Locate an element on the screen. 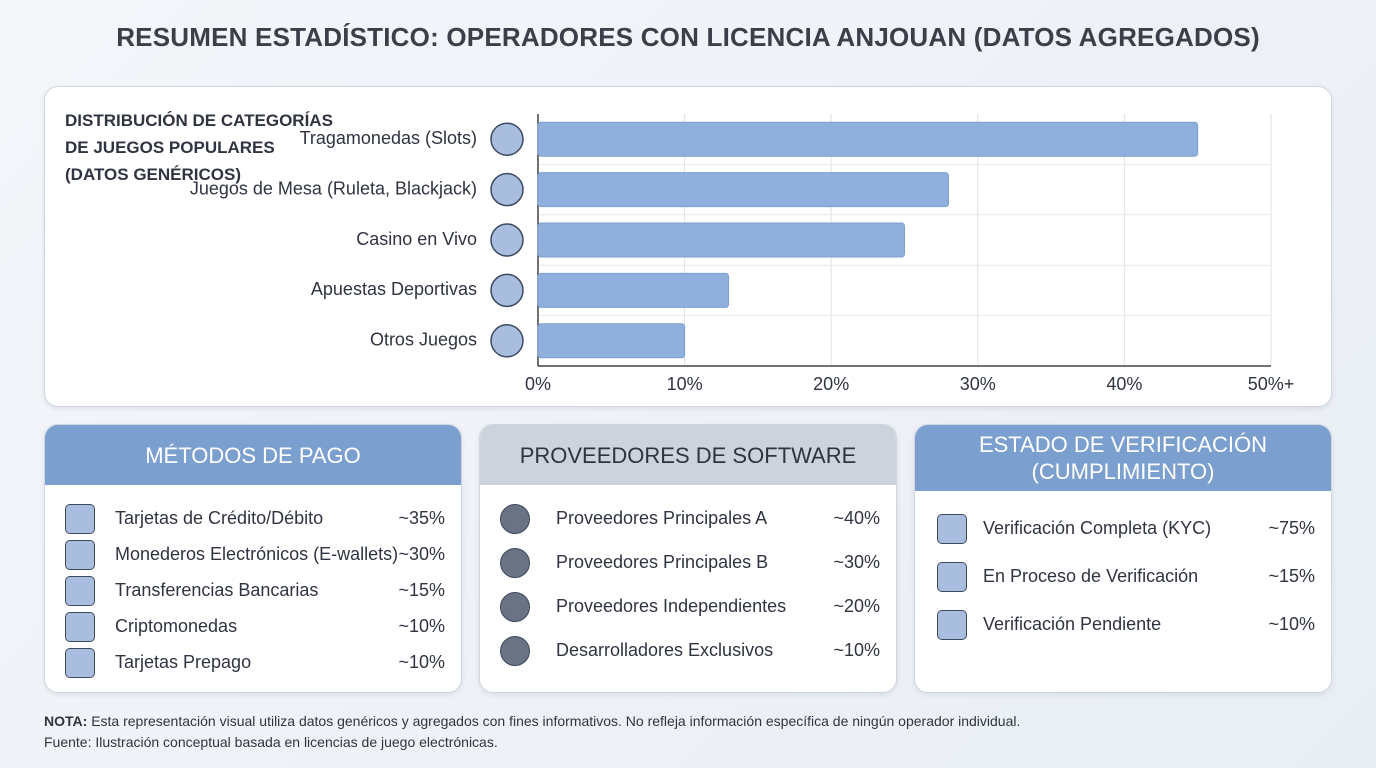 This screenshot has width=1376, height=768. panel-row: Monederos Electrónicos (E-wallets) ~30% is located at coordinates (253, 554).